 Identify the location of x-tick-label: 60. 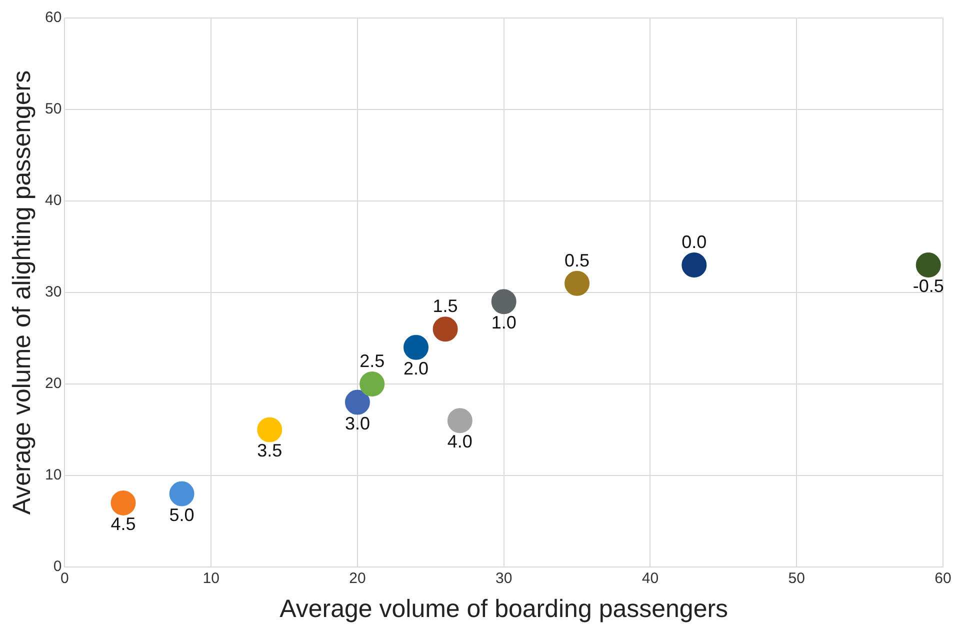
(943, 579).